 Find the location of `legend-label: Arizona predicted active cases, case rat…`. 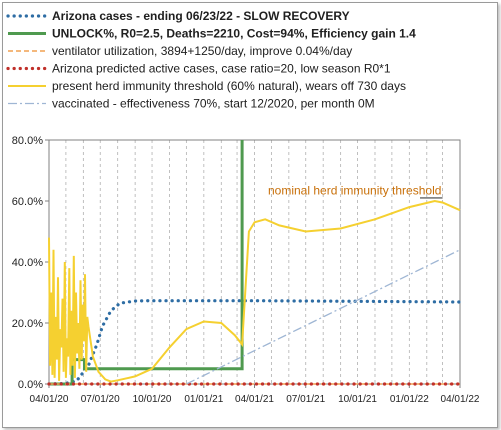

legend-label: Arizona predicted active cases, case rat… is located at coordinates (221, 69).